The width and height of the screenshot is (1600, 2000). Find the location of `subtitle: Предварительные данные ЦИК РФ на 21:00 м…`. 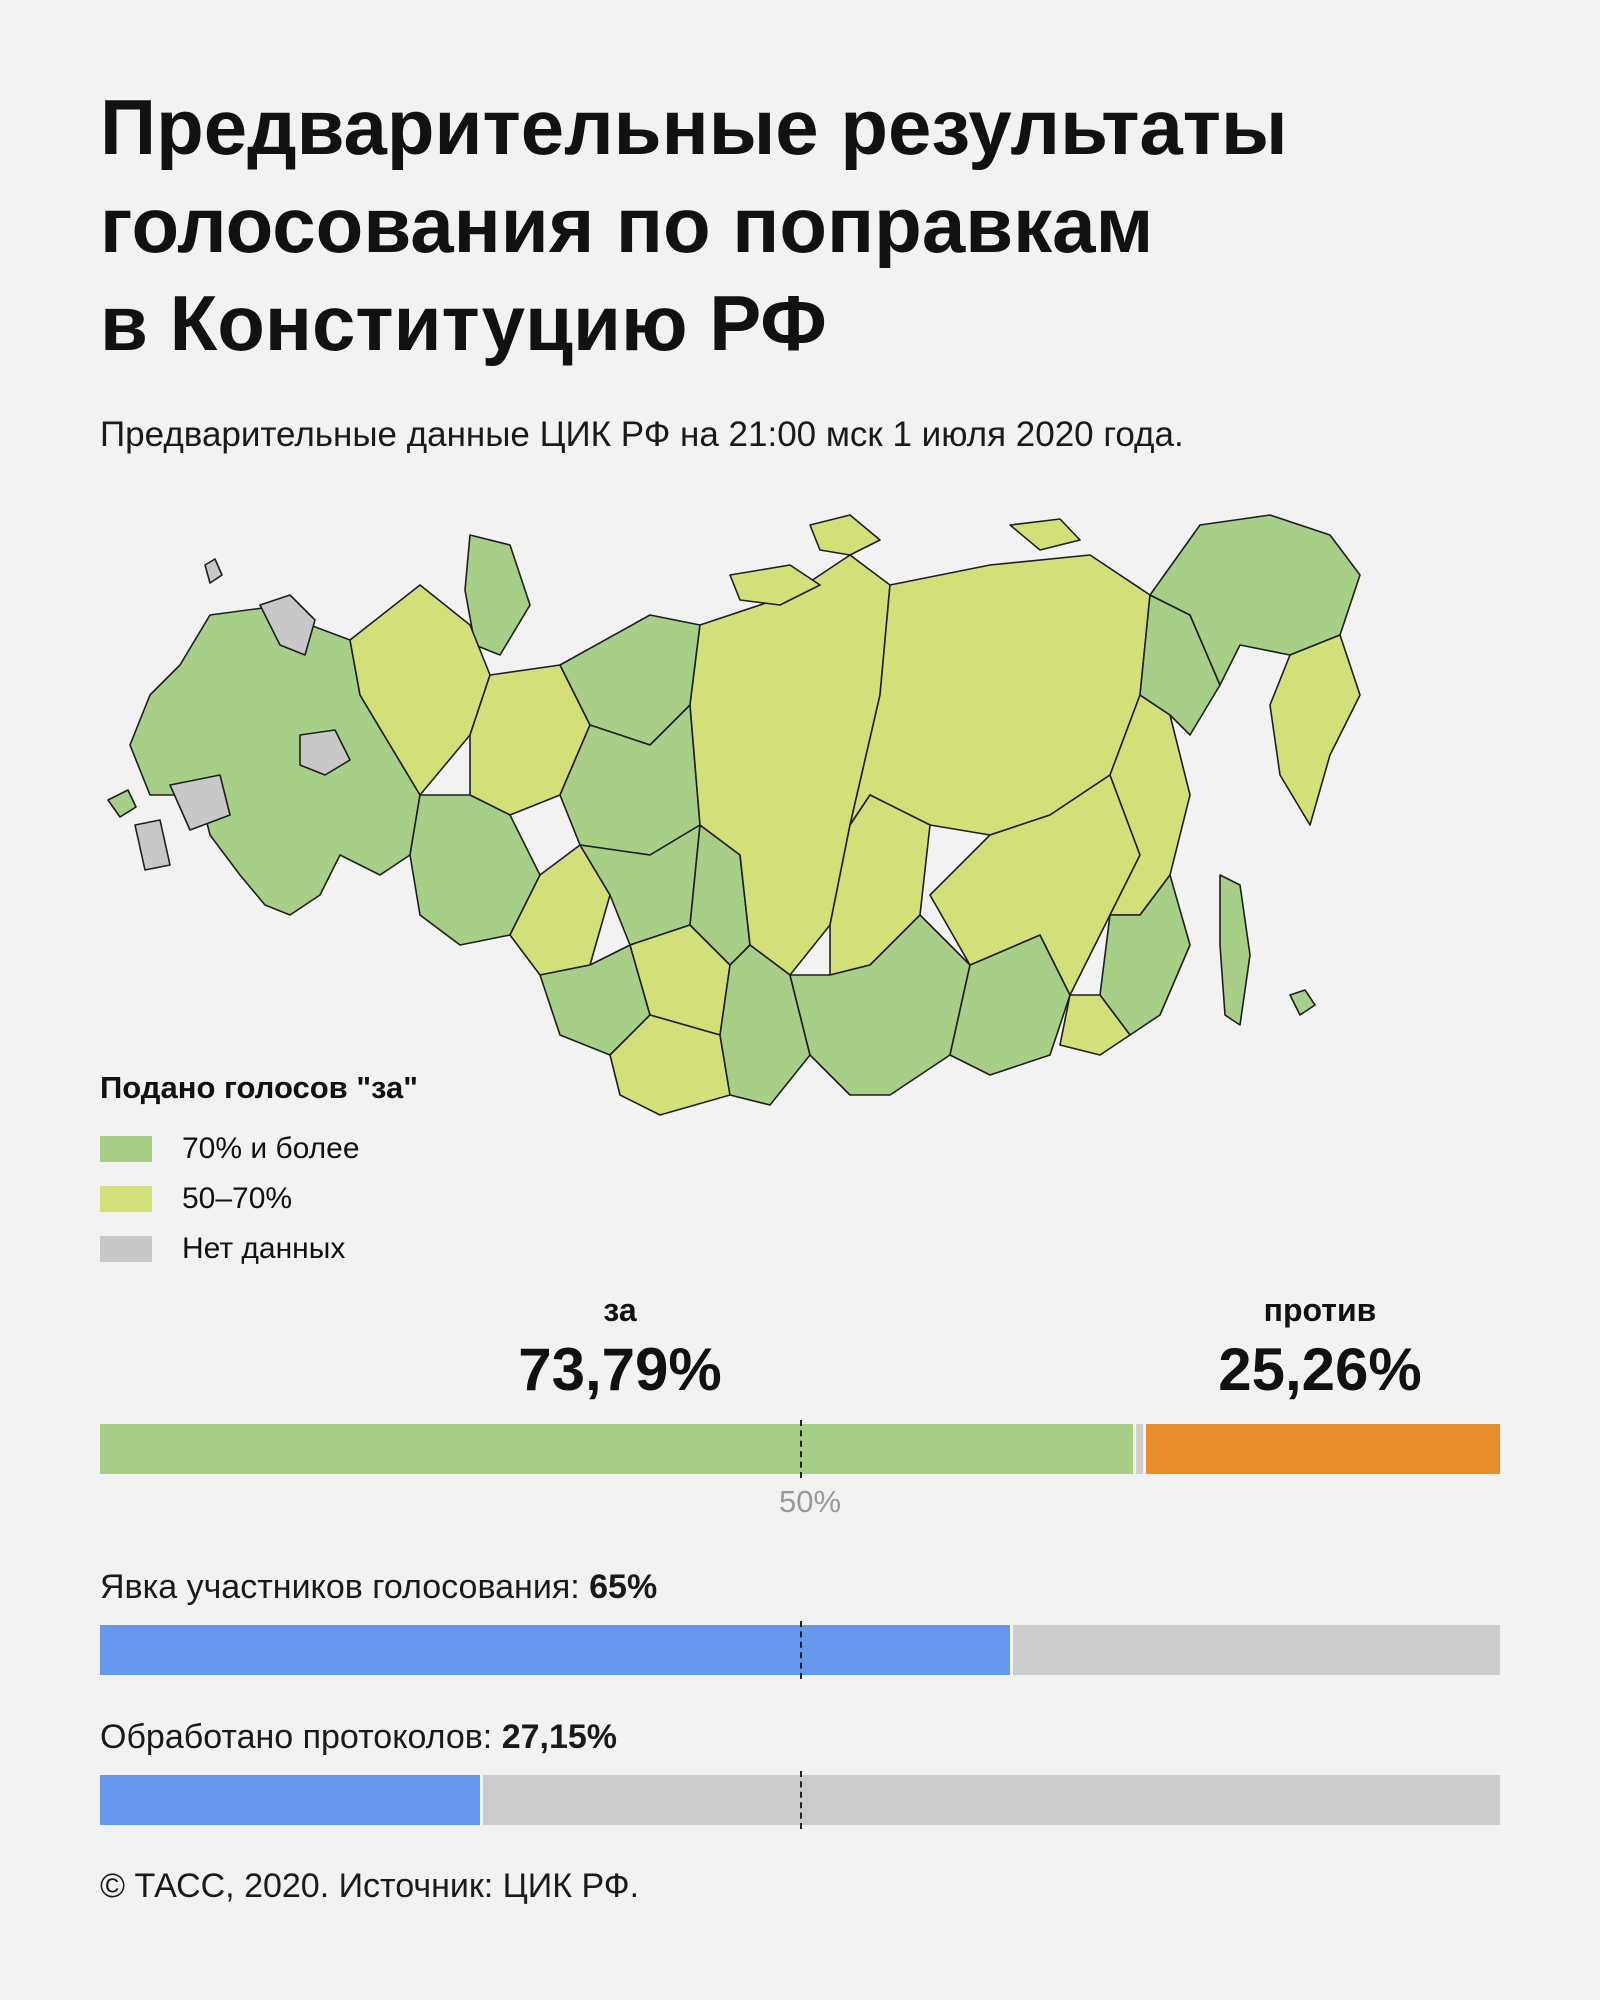

subtitle: Предварительные данные ЦИК РФ на 21:00 м… is located at coordinates (642, 434).